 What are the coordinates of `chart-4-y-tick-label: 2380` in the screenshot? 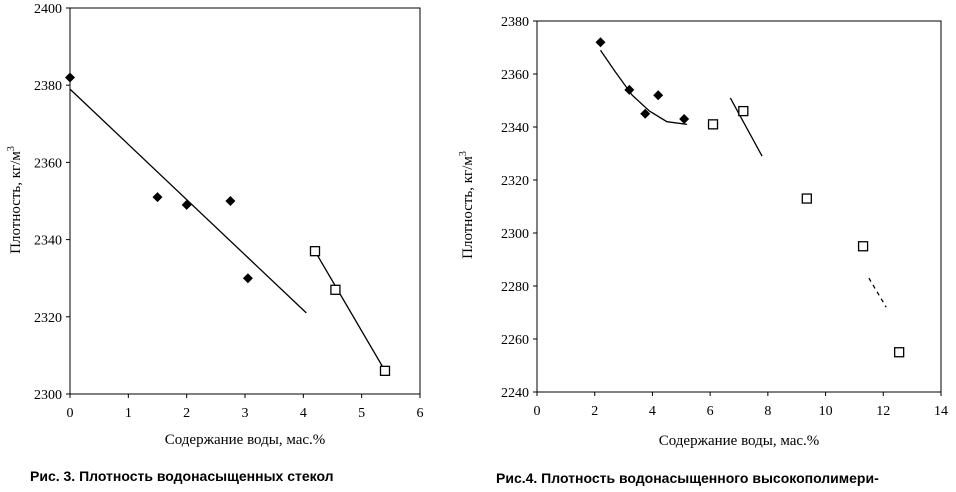 It's located at (515, 22).